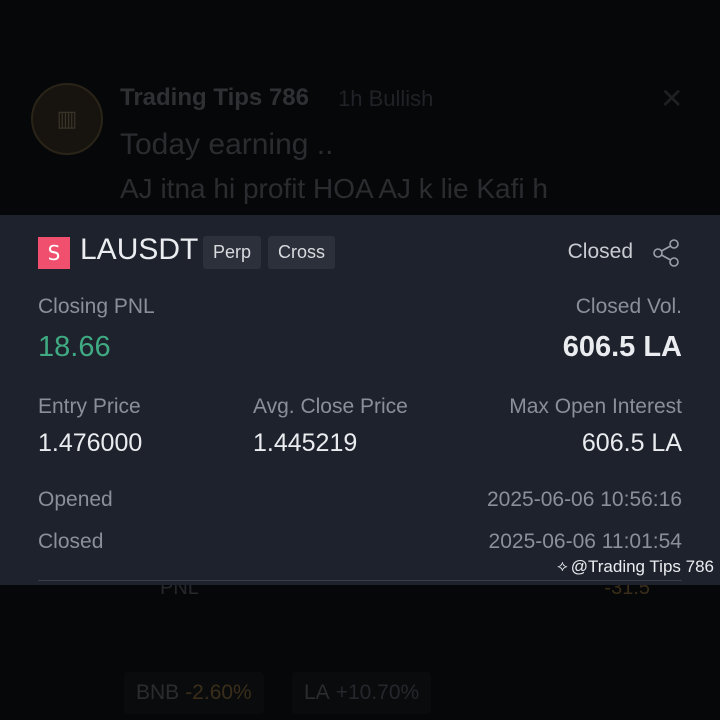 This screenshot has height=720, width=720. I want to click on divider, so click(360, 580).